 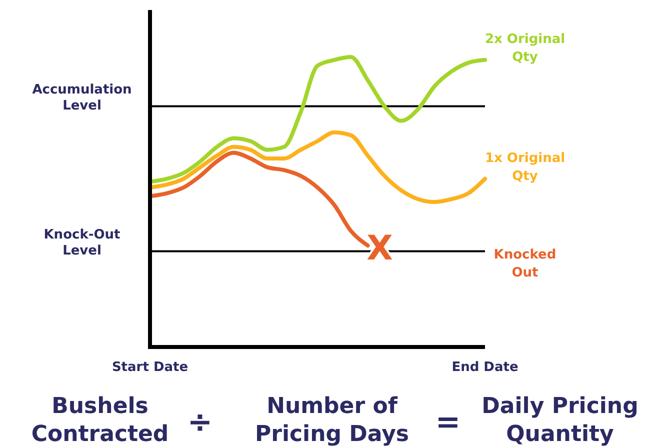 What do you see at coordinates (525, 167) in the screenshot?
I see `series-label: 1x Original Qty` at bounding box center [525, 167].